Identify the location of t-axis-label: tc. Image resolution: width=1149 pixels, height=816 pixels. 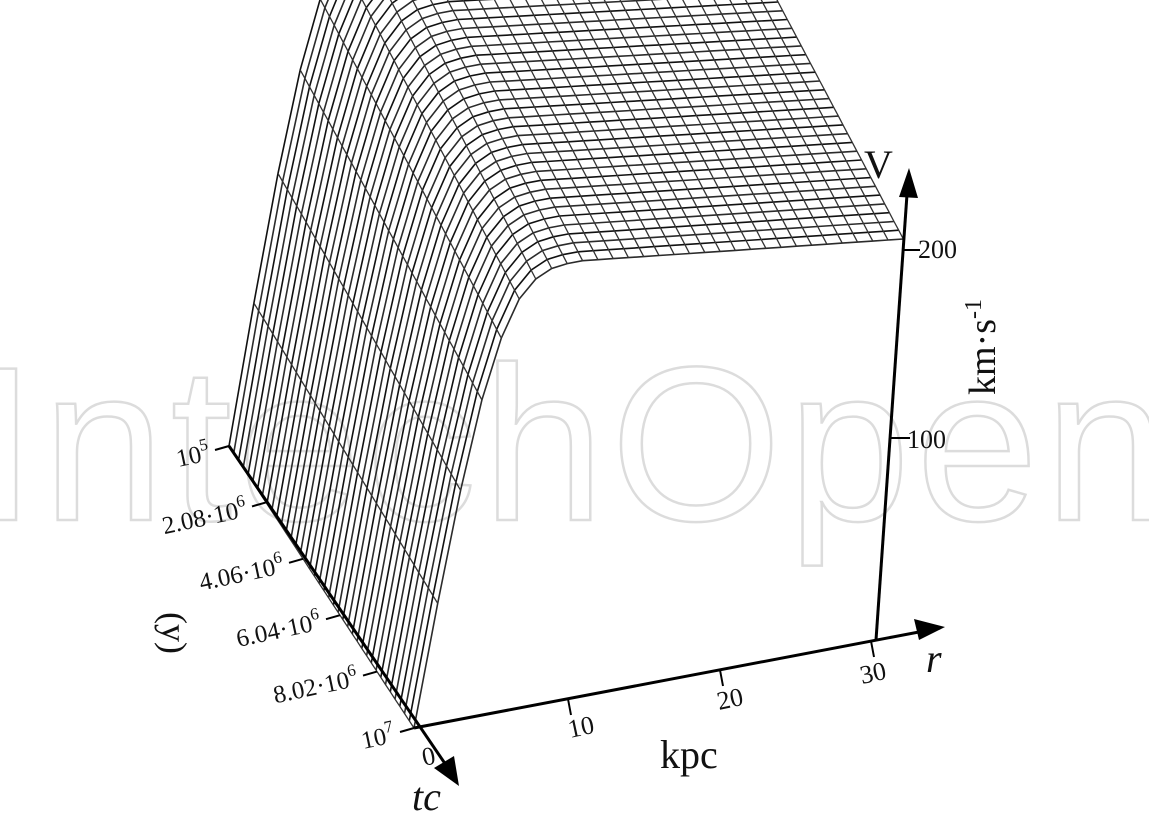
(426, 795).